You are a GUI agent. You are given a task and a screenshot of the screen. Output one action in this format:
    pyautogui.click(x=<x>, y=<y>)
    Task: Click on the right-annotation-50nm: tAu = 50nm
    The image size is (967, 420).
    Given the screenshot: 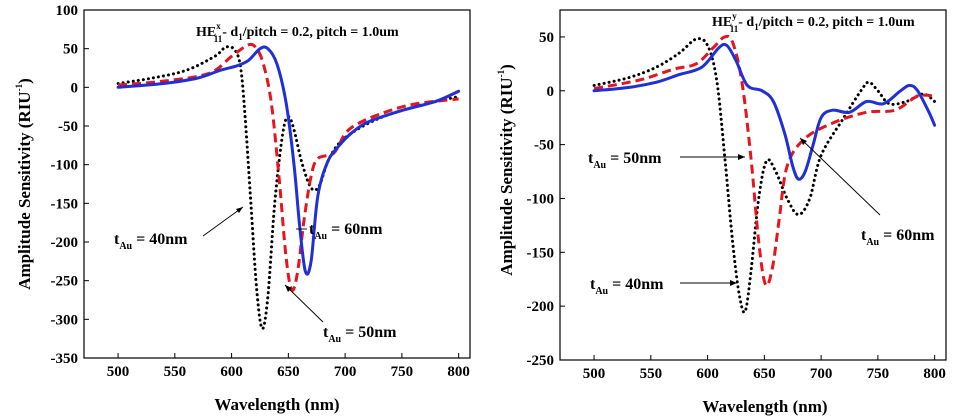 What is the action you would take?
    pyautogui.click(x=625, y=160)
    